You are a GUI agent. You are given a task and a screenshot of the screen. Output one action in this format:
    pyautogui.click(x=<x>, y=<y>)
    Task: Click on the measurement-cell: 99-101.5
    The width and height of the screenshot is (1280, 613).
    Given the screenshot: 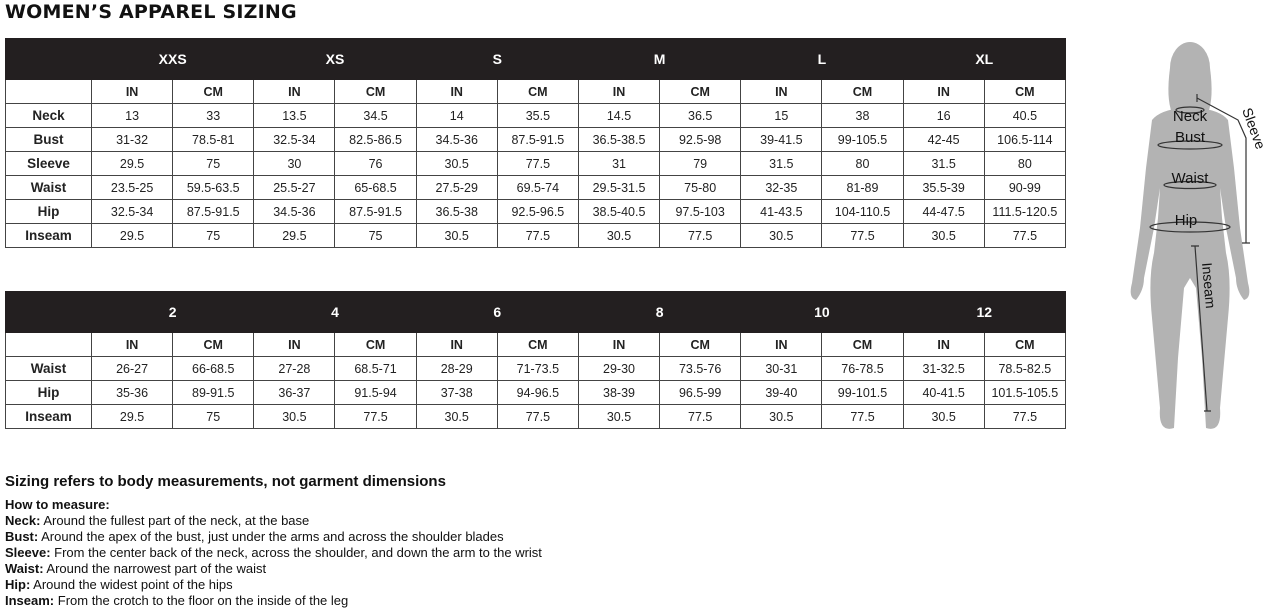 What is the action you would take?
    pyautogui.click(x=862, y=392)
    